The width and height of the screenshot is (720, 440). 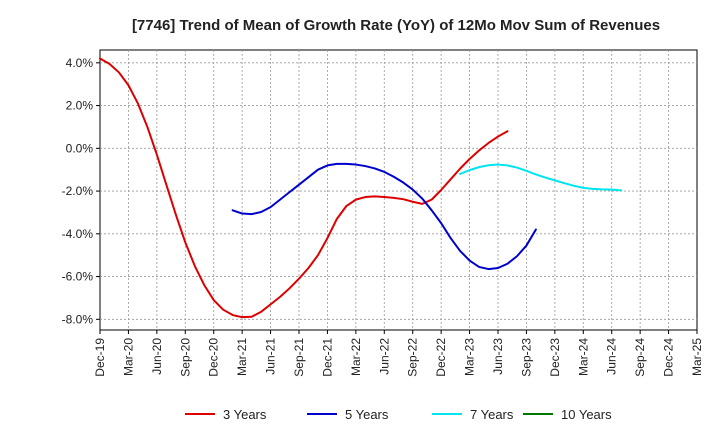 I want to click on x-tick-label: Dec-19, so click(x=100, y=357).